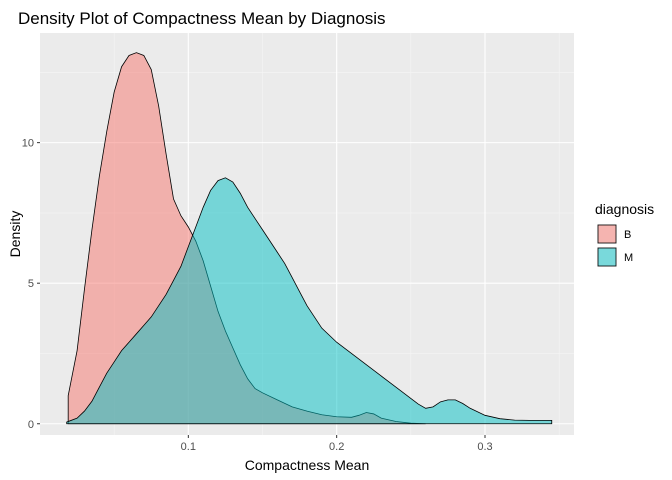  I want to click on x-axis: 0.1 0.2 0.3, so click(337, 444).